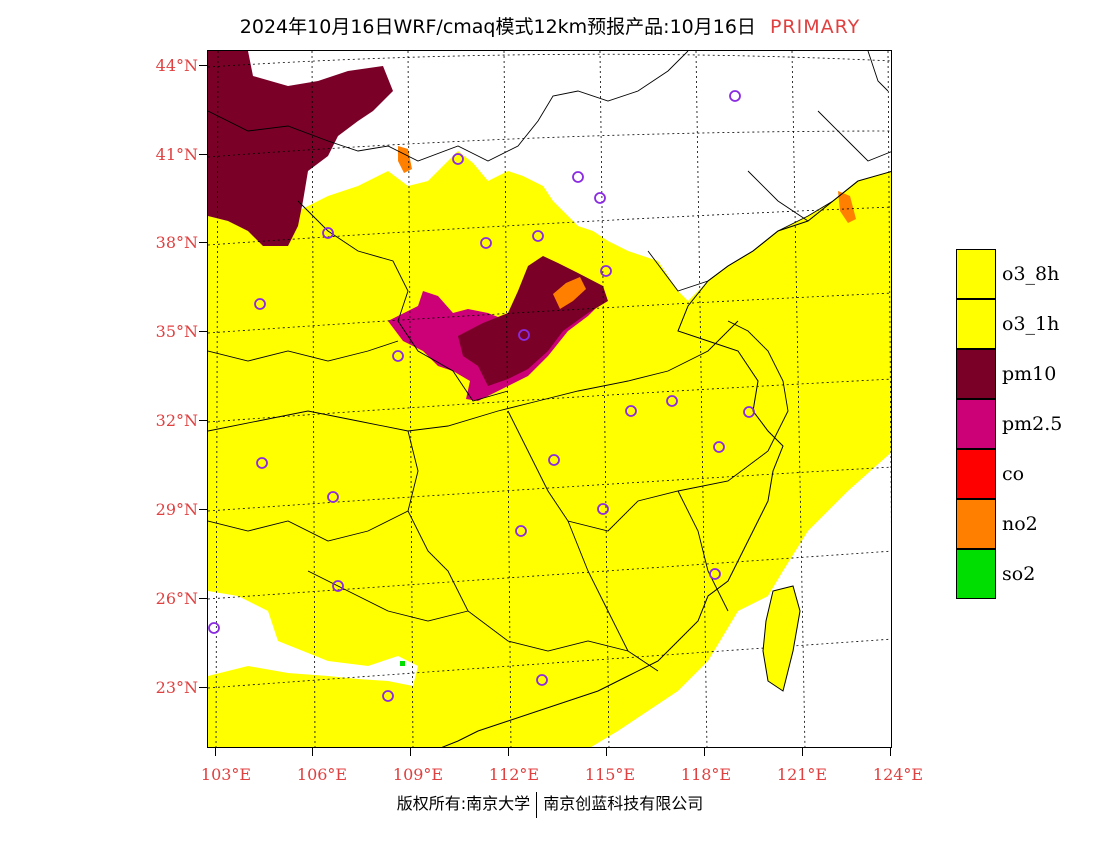 The height and width of the screenshot is (850, 1100). I want to click on primary-tag: PRIMARY, so click(815, 27).